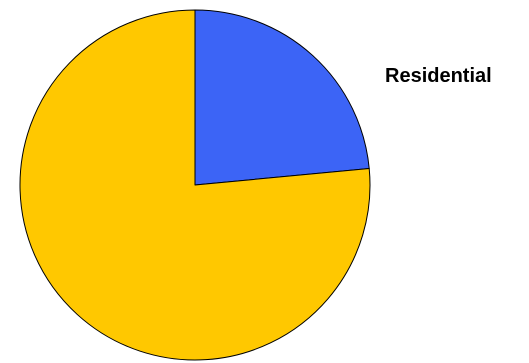 The height and width of the screenshot is (363, 529). I want to click on slice-label-residential: Residential, so click(438, 76).